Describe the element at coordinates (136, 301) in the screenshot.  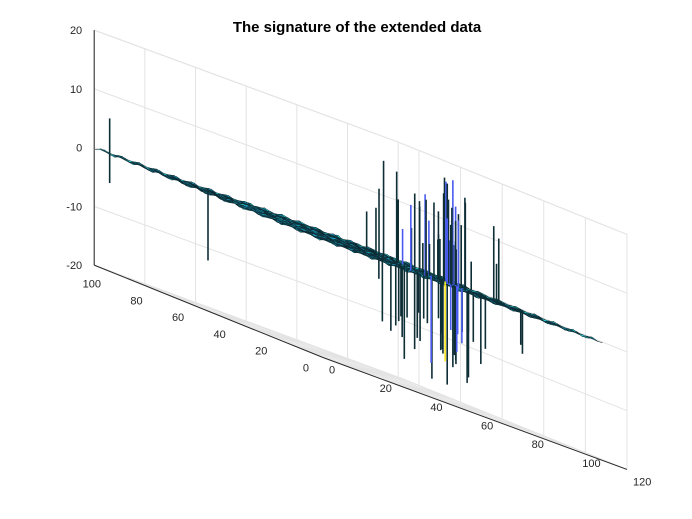
I see `y-tick-label: 80` at that location.